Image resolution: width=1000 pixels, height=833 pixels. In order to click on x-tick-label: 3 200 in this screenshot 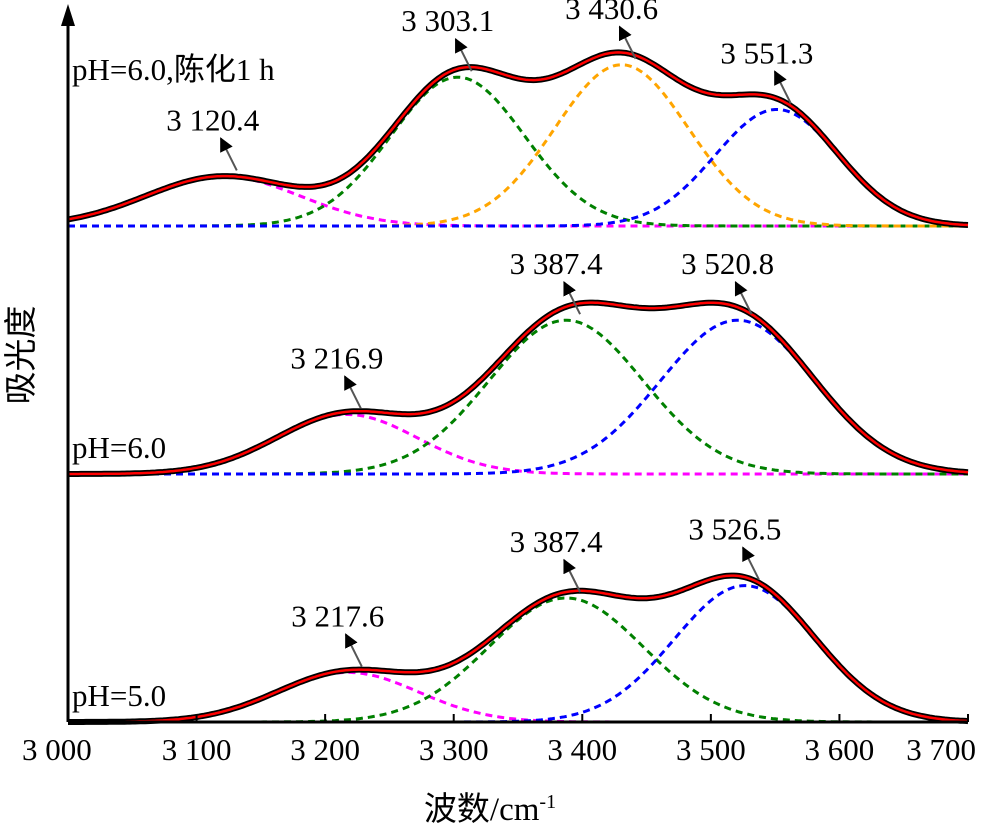, I will do `click(325, 749)`.